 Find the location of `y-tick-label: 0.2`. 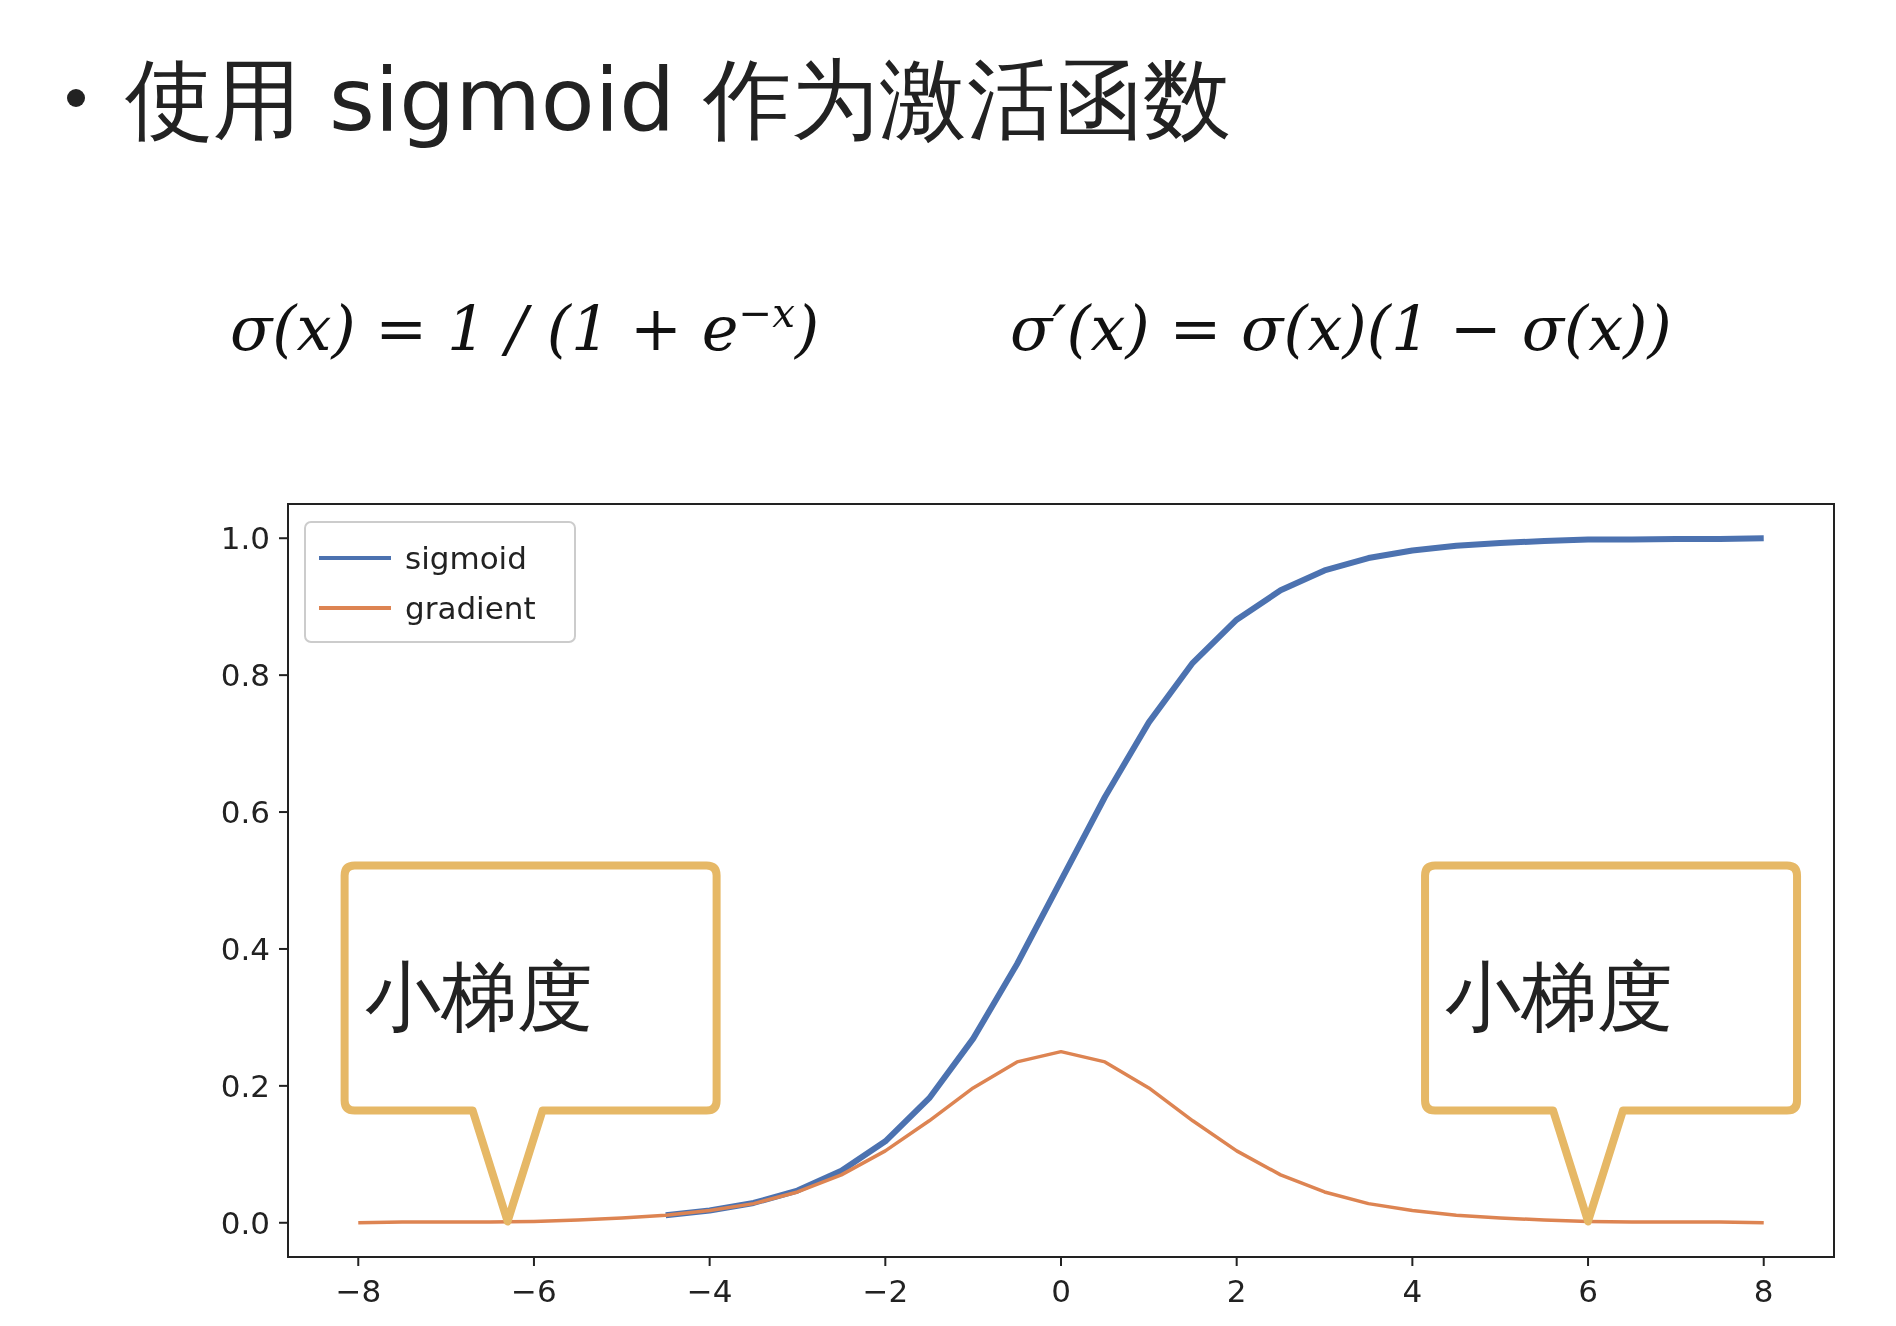

y-tick-label: 0.2 is located at coordinates (245, 1085).